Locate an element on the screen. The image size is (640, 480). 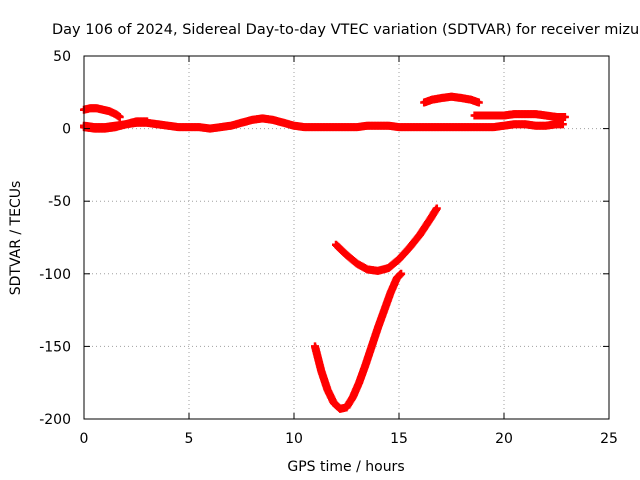
y-tick-label: -50 is located at coordinates (59, 202).